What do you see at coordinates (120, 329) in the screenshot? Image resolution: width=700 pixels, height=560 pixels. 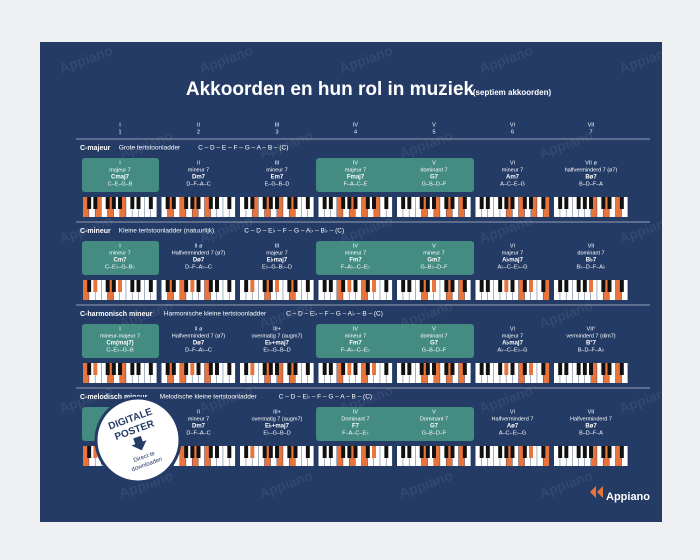 I see `chord-numeral: I` at bounding box center [120, 329].